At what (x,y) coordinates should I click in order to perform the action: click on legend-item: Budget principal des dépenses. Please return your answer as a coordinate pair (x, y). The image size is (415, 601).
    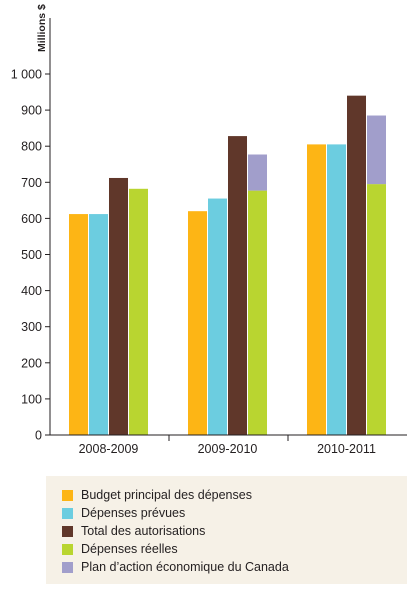
    Looking at the image, I should click on (234, 495).